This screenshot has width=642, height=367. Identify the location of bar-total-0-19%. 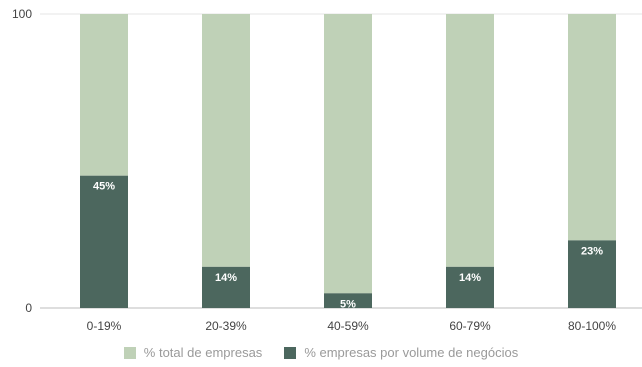
(104, 95).